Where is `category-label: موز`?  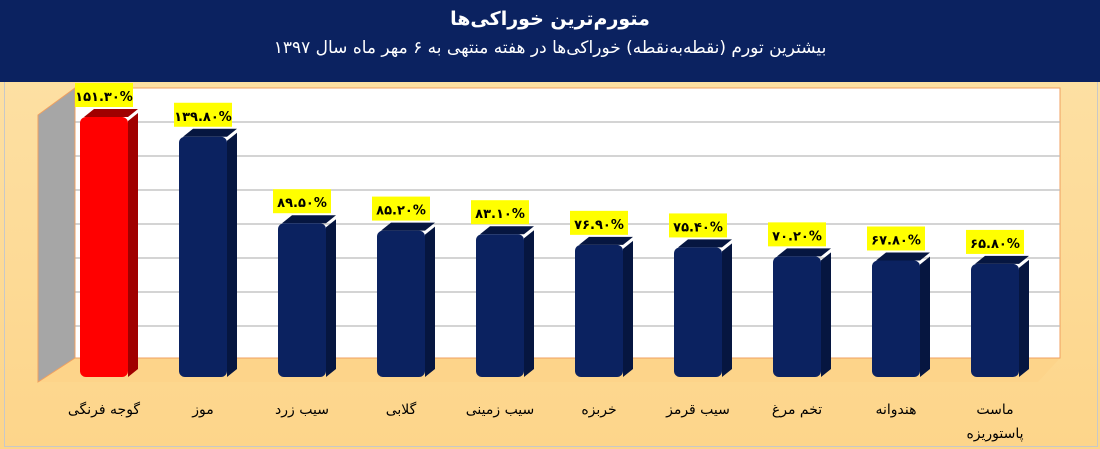 category-label: موز is located at coordinates (203, 410).